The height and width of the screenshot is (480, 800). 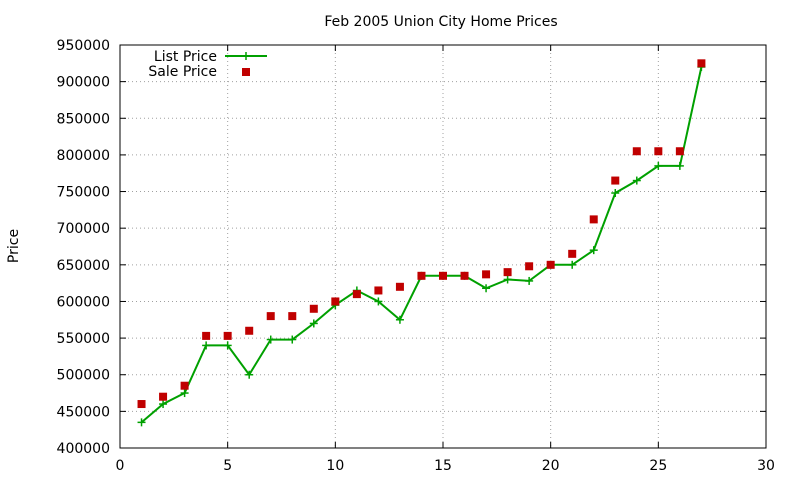 I want to click on x-tick-label: 0, so click(x=120, y=466).